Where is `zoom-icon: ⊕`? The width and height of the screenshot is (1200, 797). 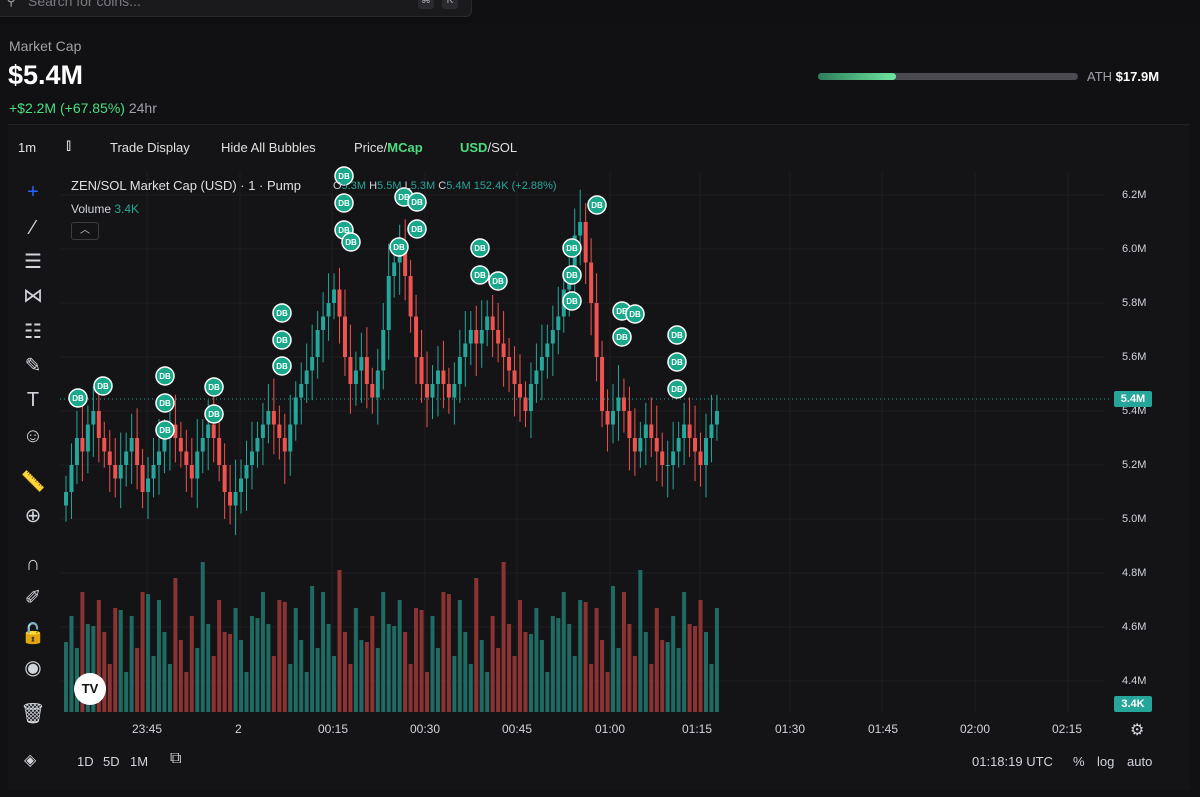
zoom-icon: ⊕ is located at coordinates (33, 516).